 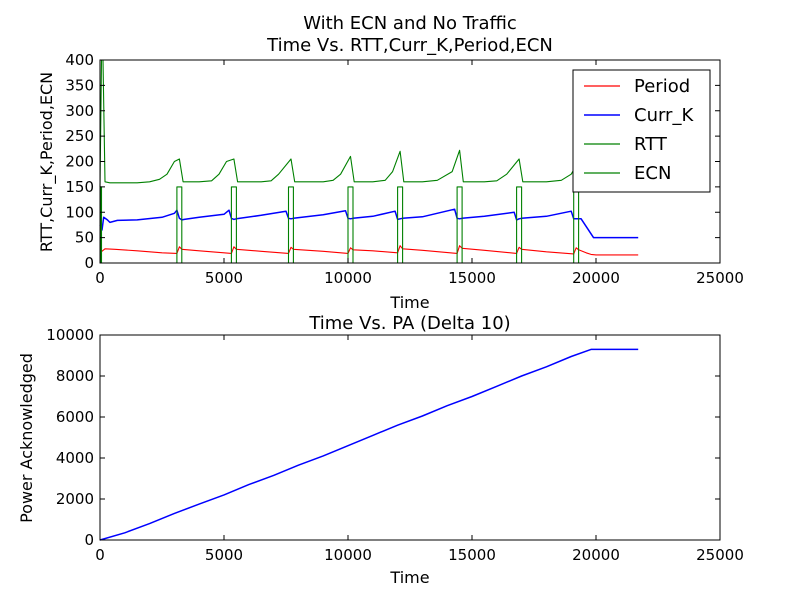 I want to click on chart1-xtick-label: 0, so click(x=100, y=278).